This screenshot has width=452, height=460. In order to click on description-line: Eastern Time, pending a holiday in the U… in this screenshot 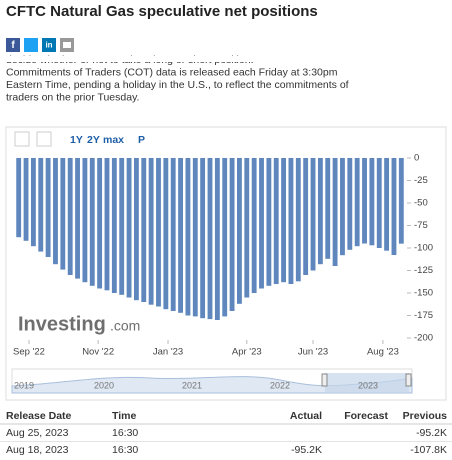, I will do `click(177, 85)`.